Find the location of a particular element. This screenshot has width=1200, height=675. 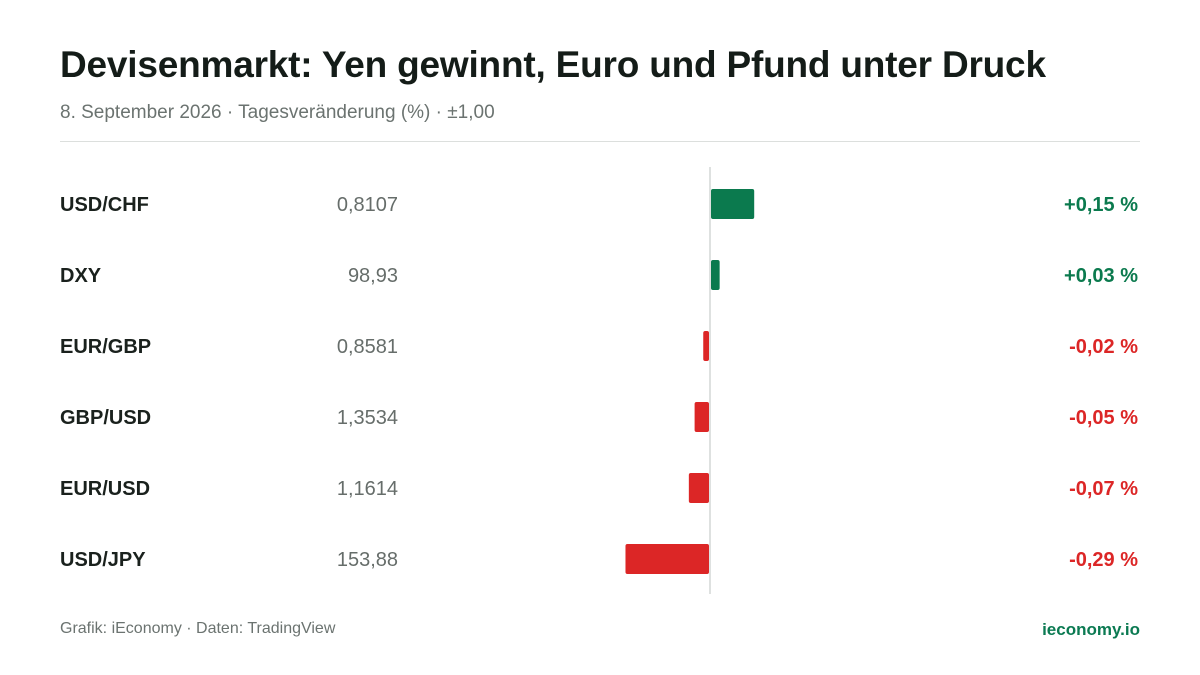

pair-label: GBP/USD is located at coordinates (105, 418).